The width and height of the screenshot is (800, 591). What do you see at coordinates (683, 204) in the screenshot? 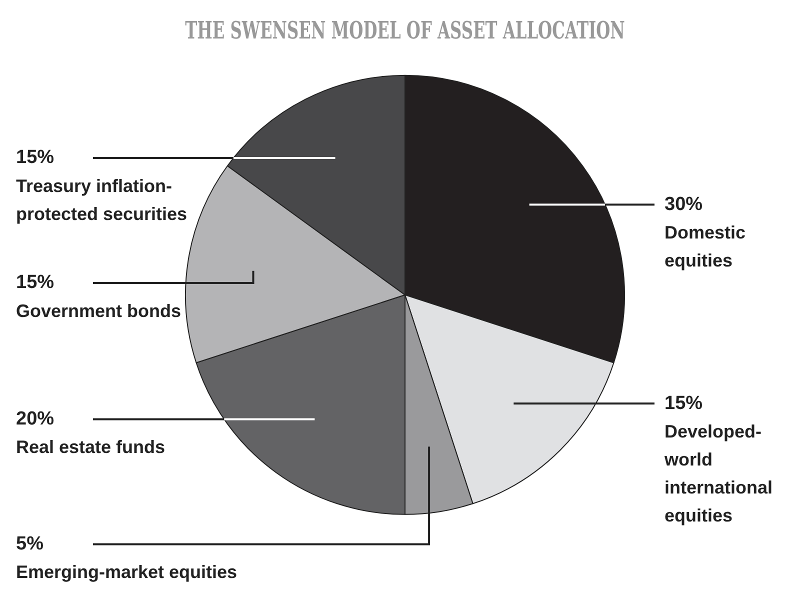
I see `data-label: 30%` at bounding box center [683, 204].